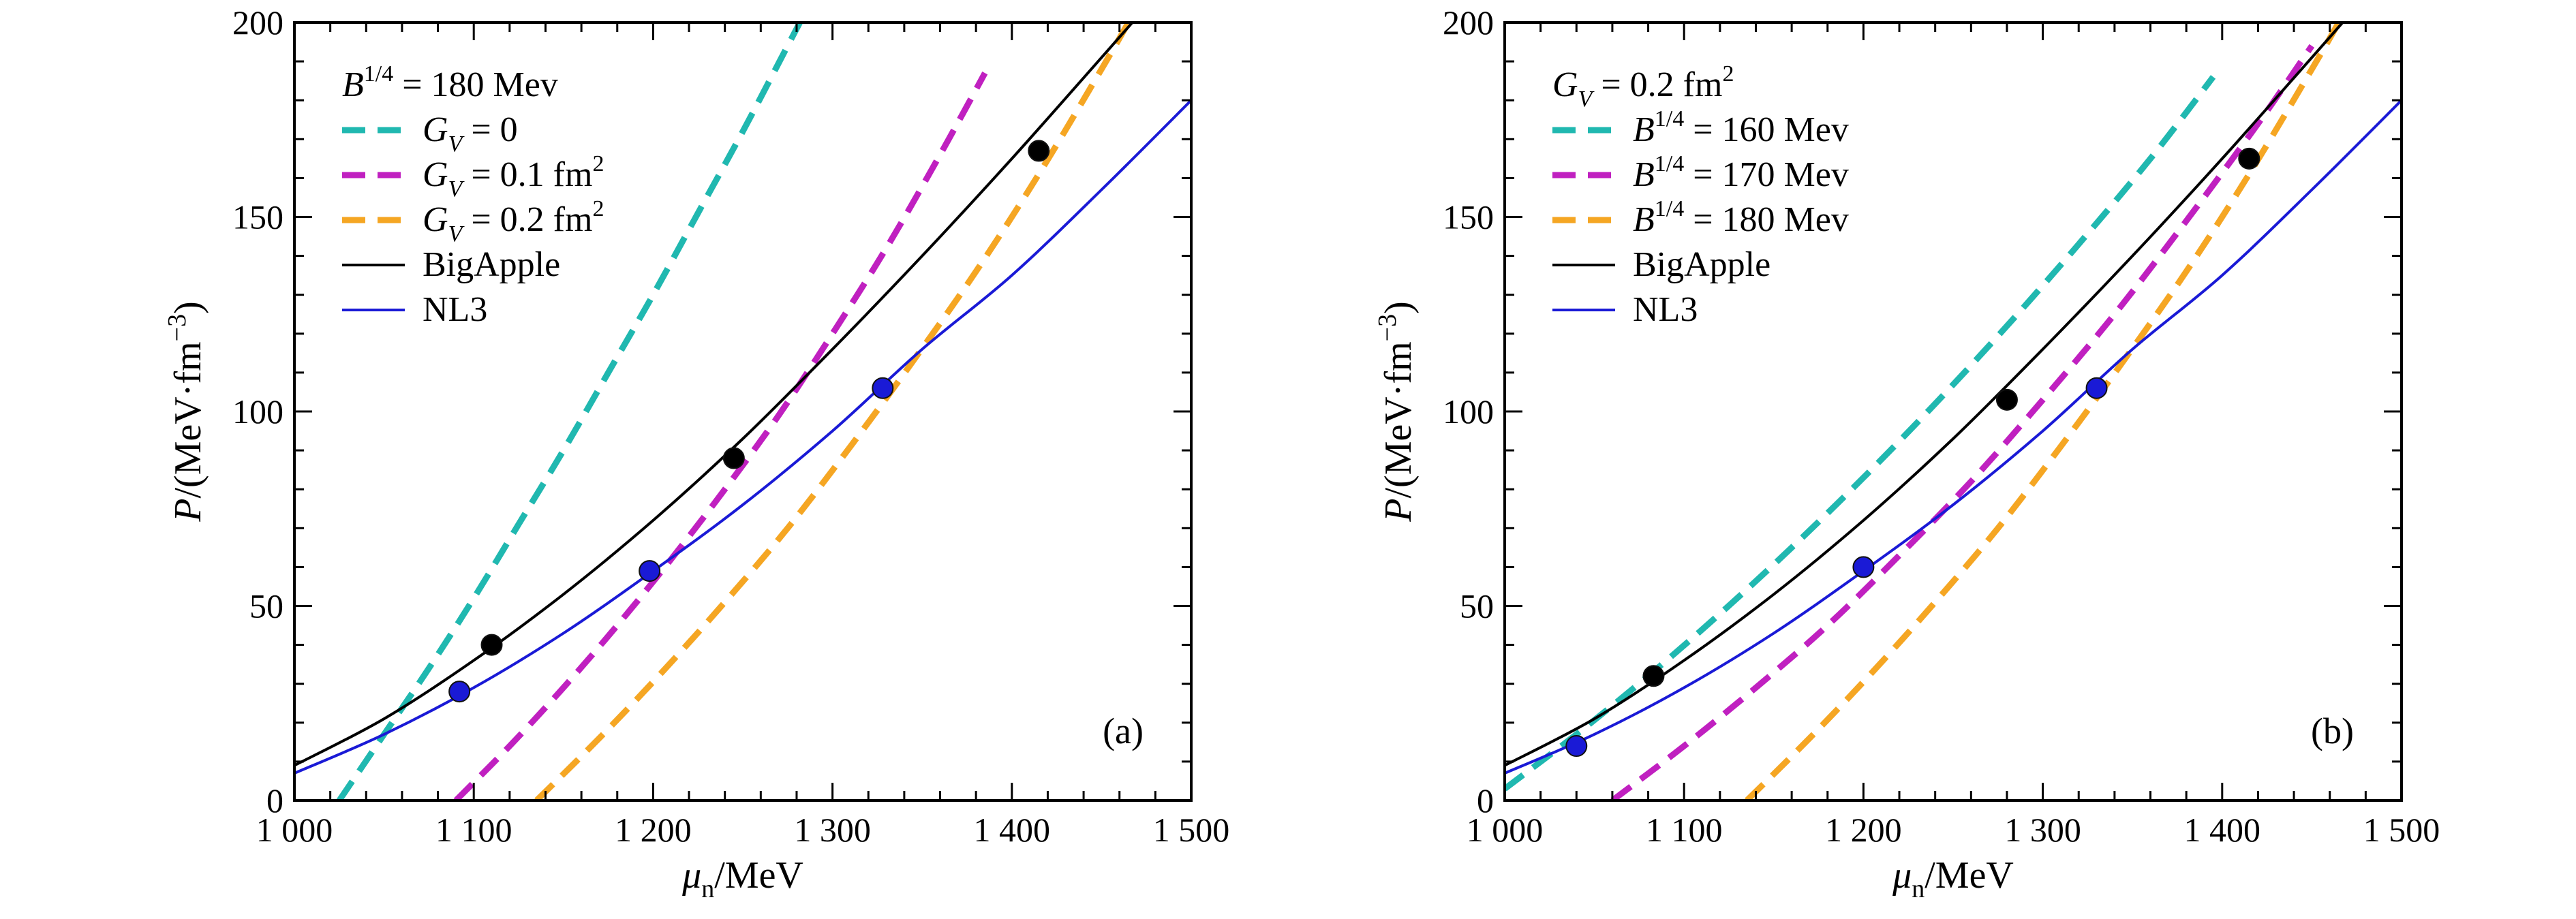 The image size is (2576, 919). Describe the element at coordinates (1123, 731) in the screenshot. I see `panel-label: (a)` at that location.